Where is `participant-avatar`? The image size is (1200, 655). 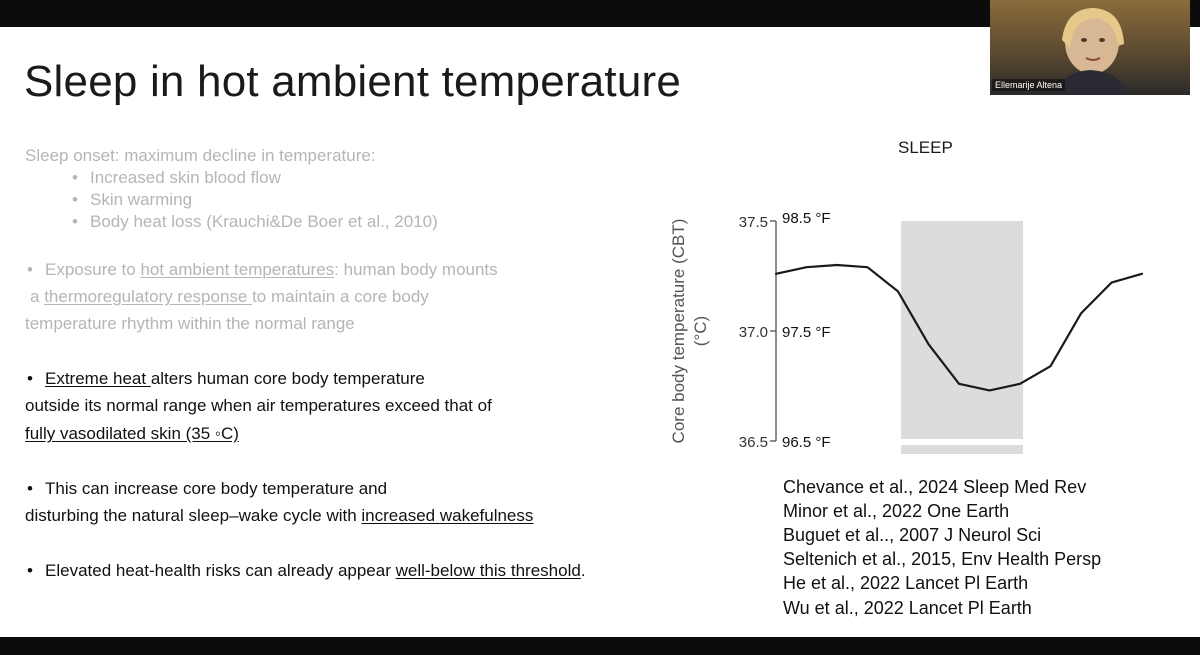 participant-avatar is located at coordinates (1093, 51).